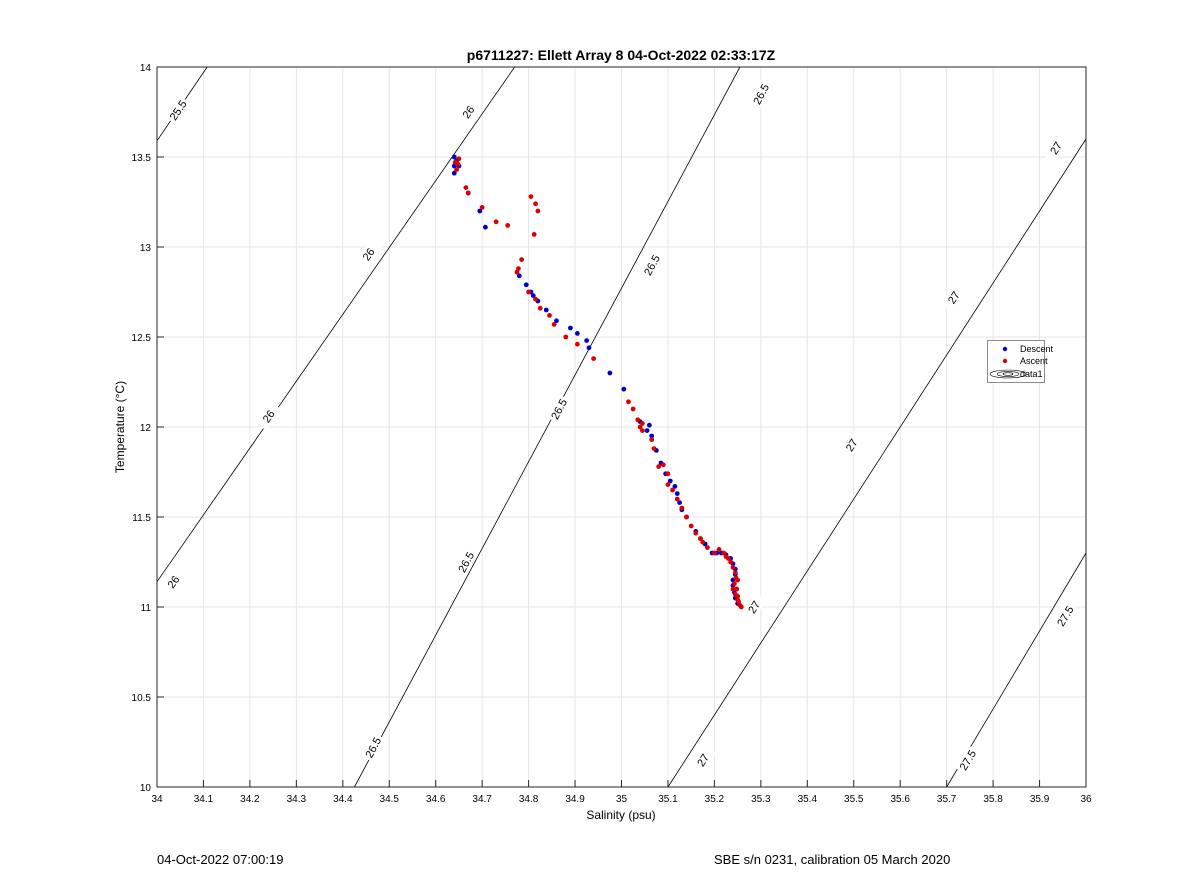 Image resolution: width=1200 pixels, height=885 pixels. What do you see at coordinates (668, 799) in the screenshot?
I see `x-tick-label: 35.1` at bounding box center [668, 799].